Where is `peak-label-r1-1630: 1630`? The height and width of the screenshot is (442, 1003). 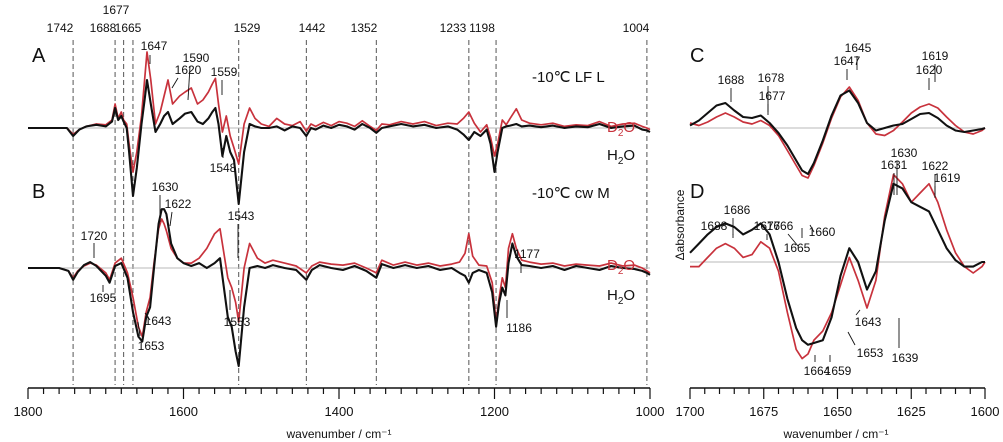
peak-label-r1-1630: 1630 is located at coordinates (904, 153).